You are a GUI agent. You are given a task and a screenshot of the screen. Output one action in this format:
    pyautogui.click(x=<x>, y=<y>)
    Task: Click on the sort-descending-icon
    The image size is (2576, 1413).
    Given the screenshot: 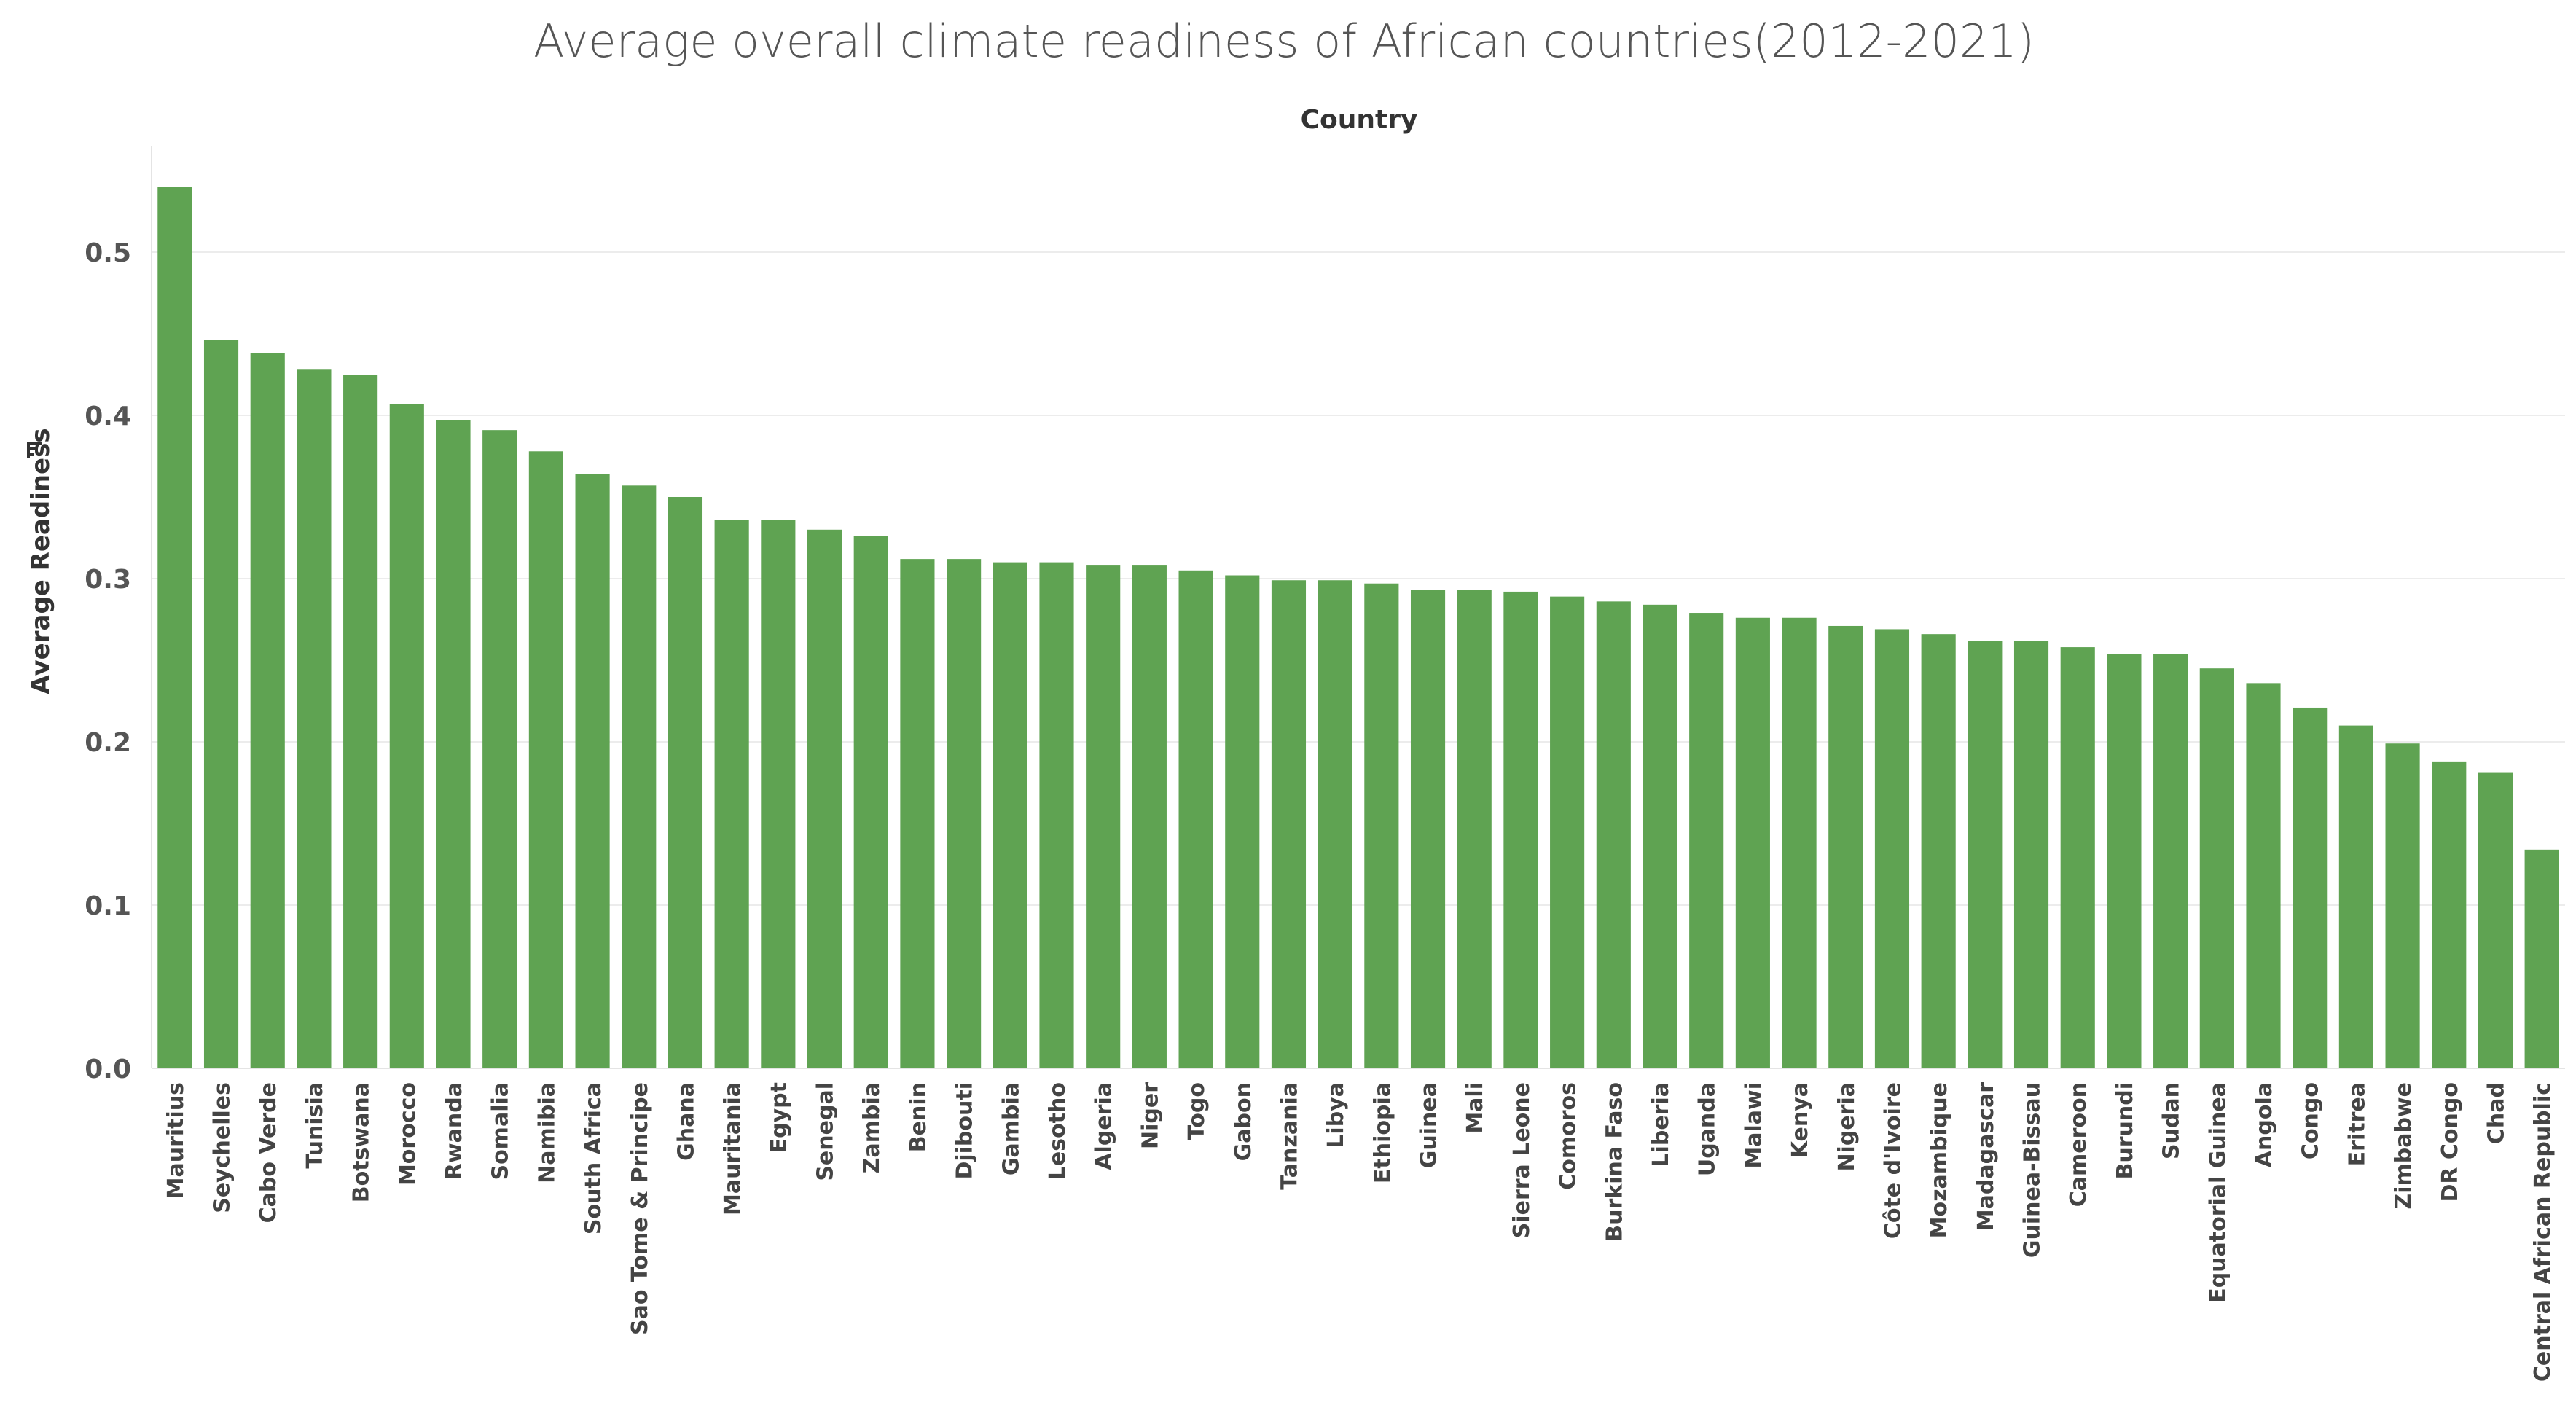 What is the action you would take?
    pyautogui.click(x=34, y=450)
    